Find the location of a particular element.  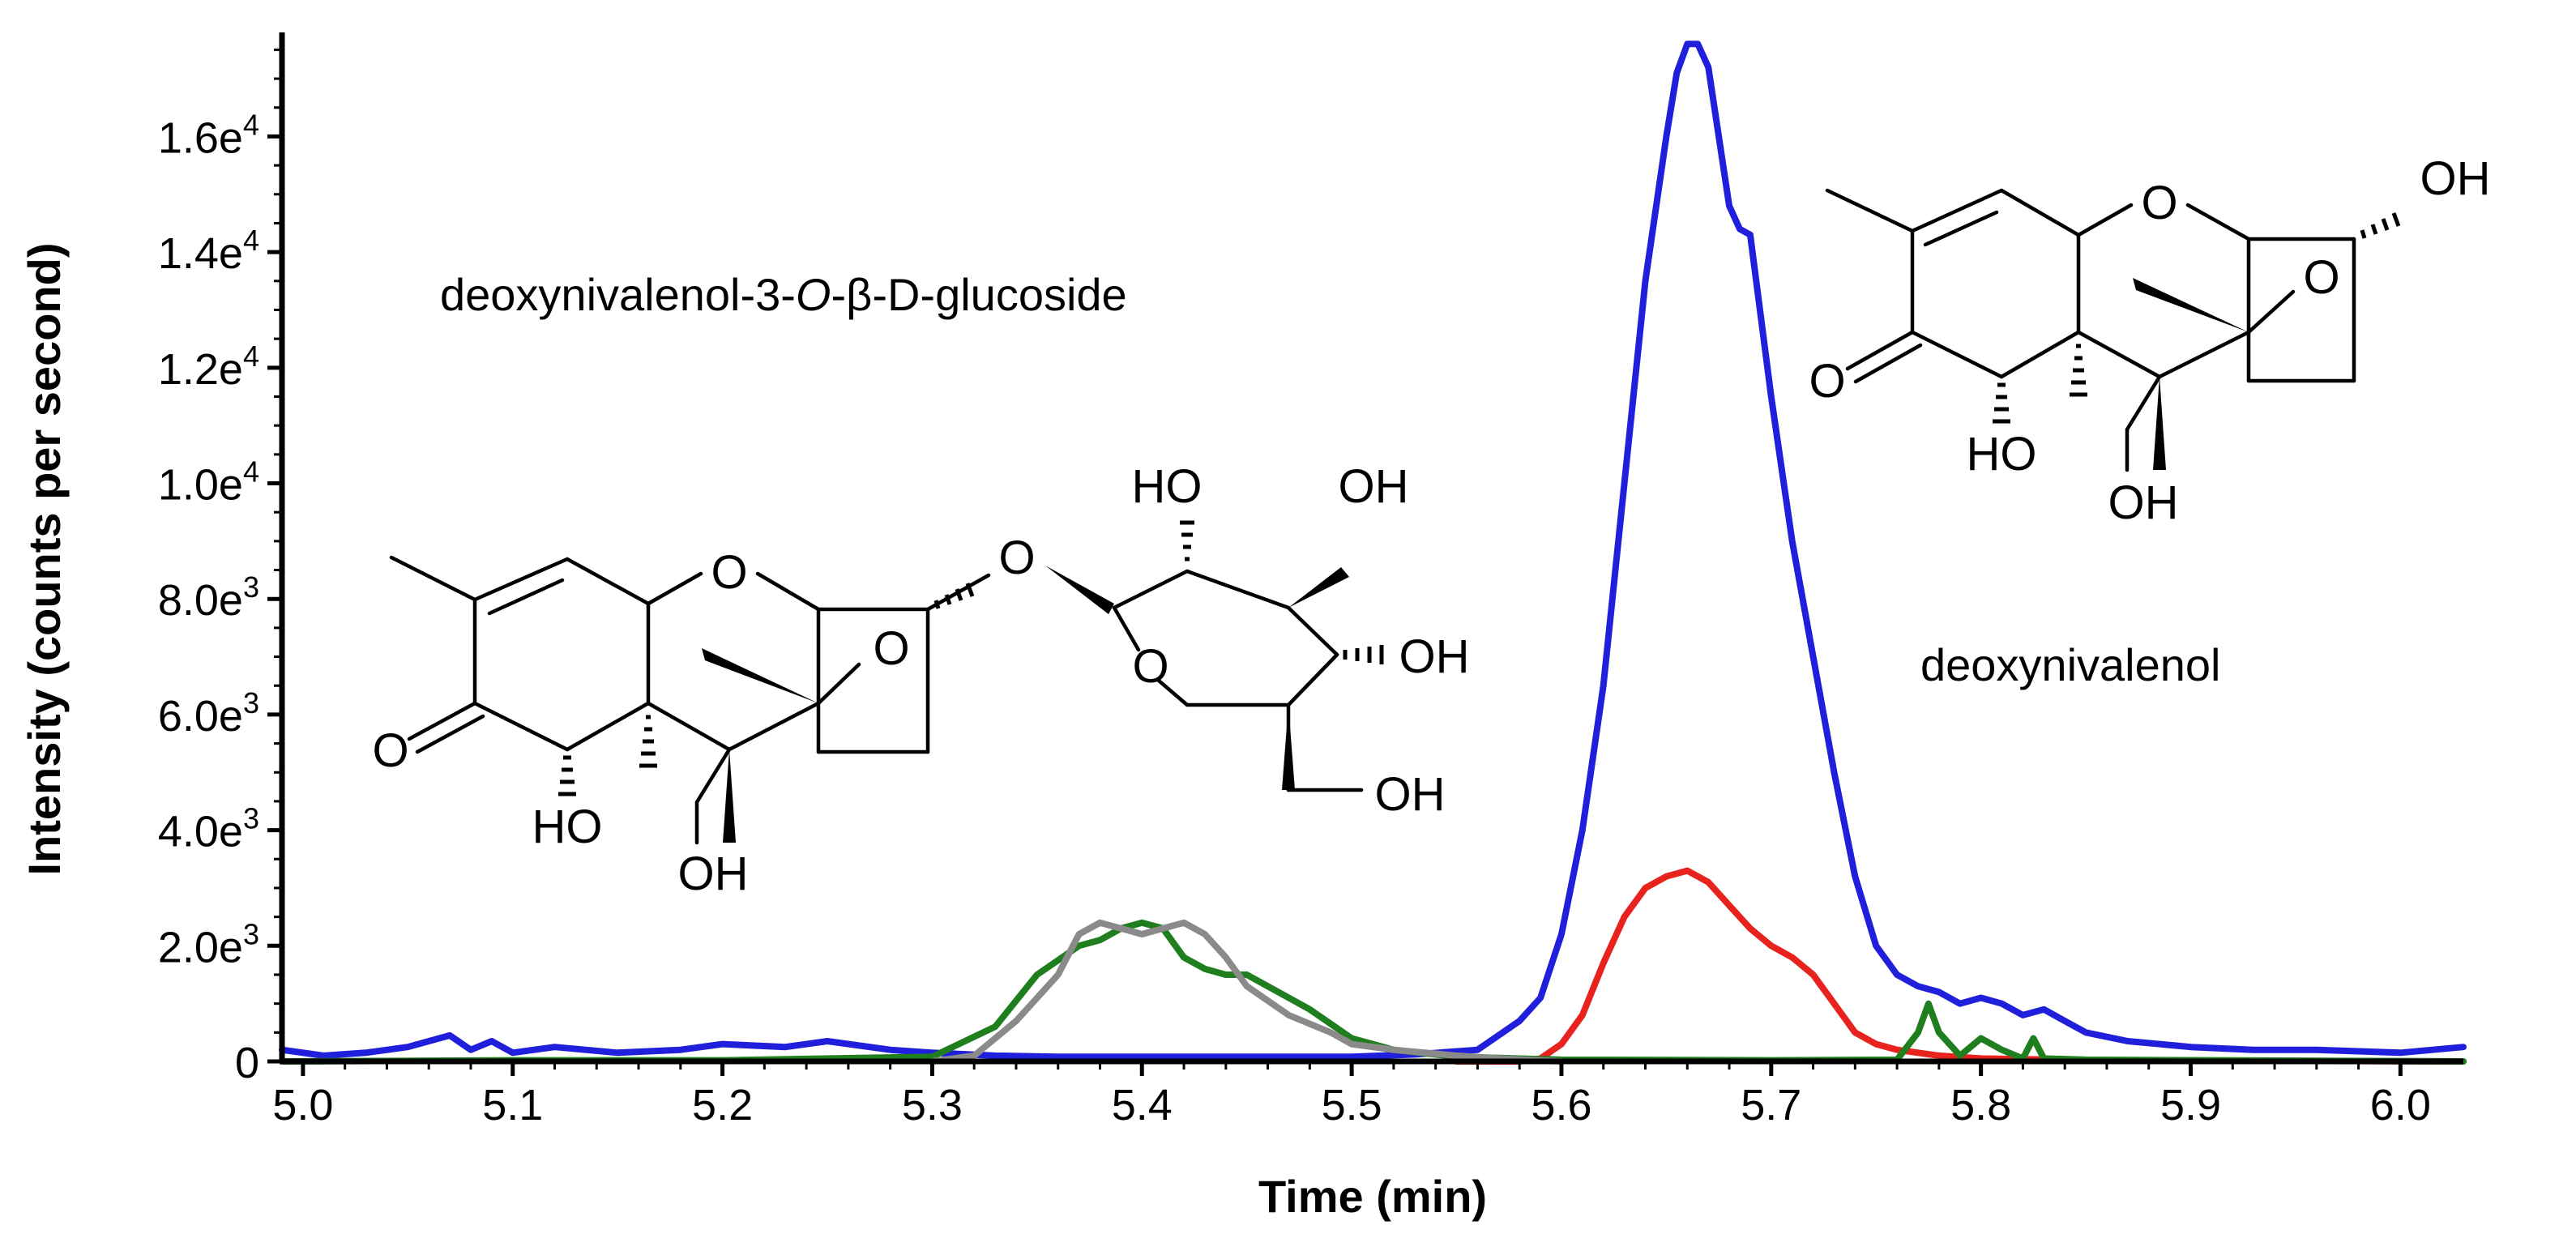

y-tick-label-5: 1.0e4 is located at coordinates (208, 483).